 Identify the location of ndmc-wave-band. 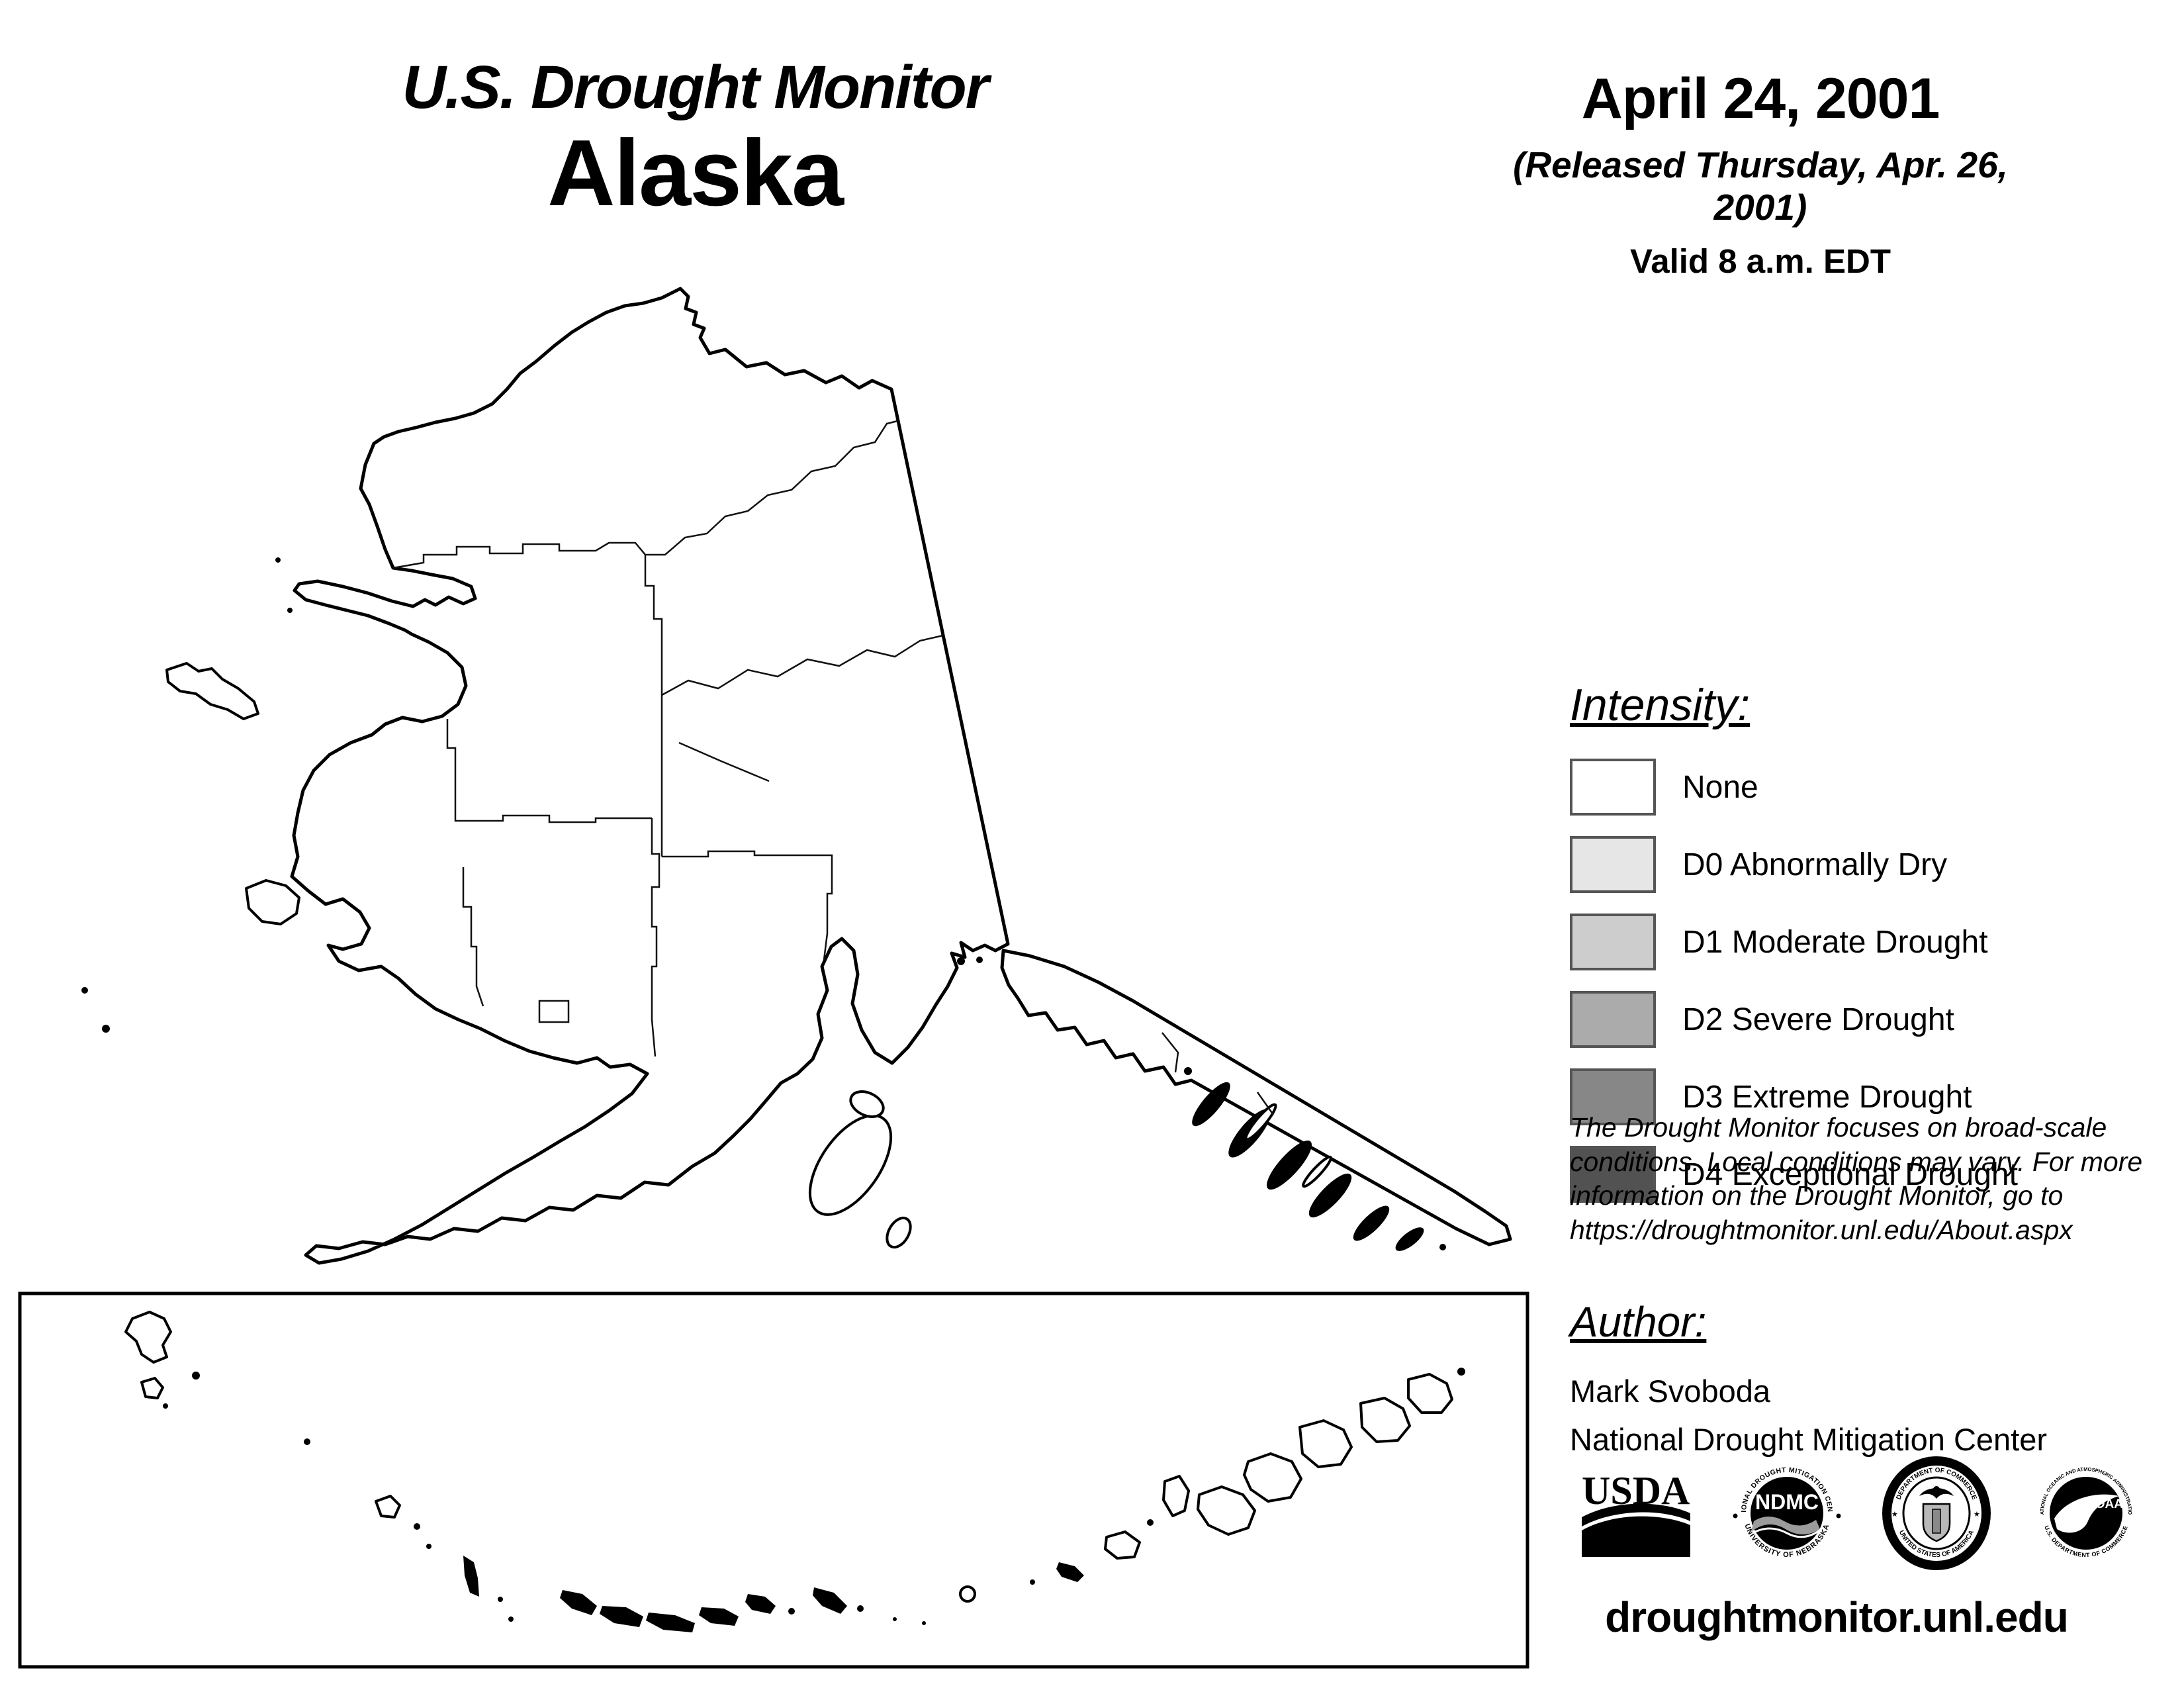
(1786, 1525).